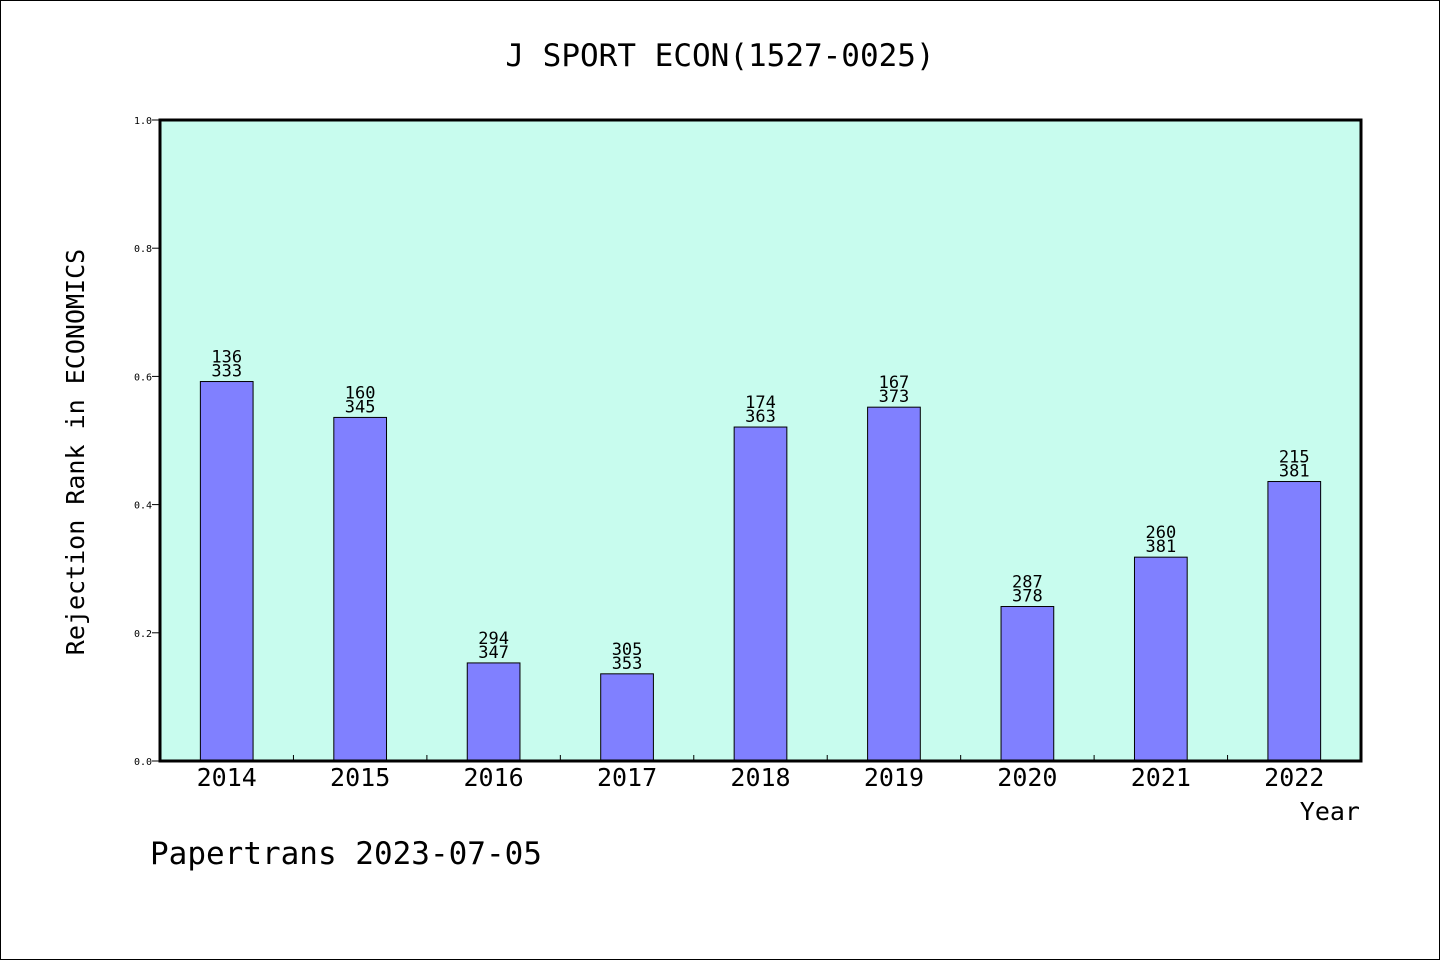 The height and width of the screenshot is (960, 1440). What do you see at coordinates (627, 650) in the screenshot?
I see `bar-label-top: 305` at bounding box center [627, 650].